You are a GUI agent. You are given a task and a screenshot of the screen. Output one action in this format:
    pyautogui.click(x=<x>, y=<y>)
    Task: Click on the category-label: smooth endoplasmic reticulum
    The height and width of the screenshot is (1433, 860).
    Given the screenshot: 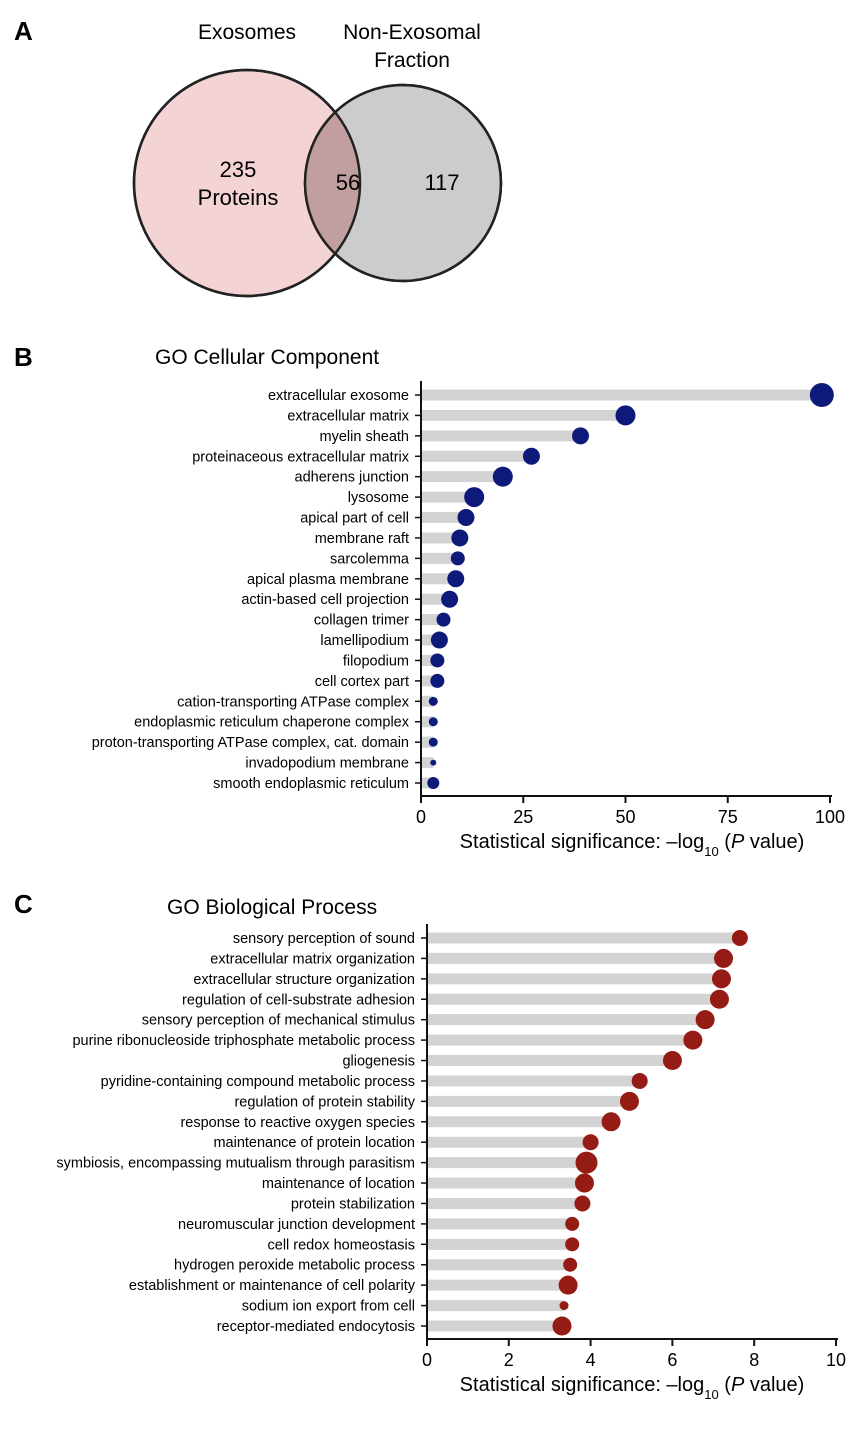 What is the action you would take?
    pyautogui.click(x=311, y=784)
    